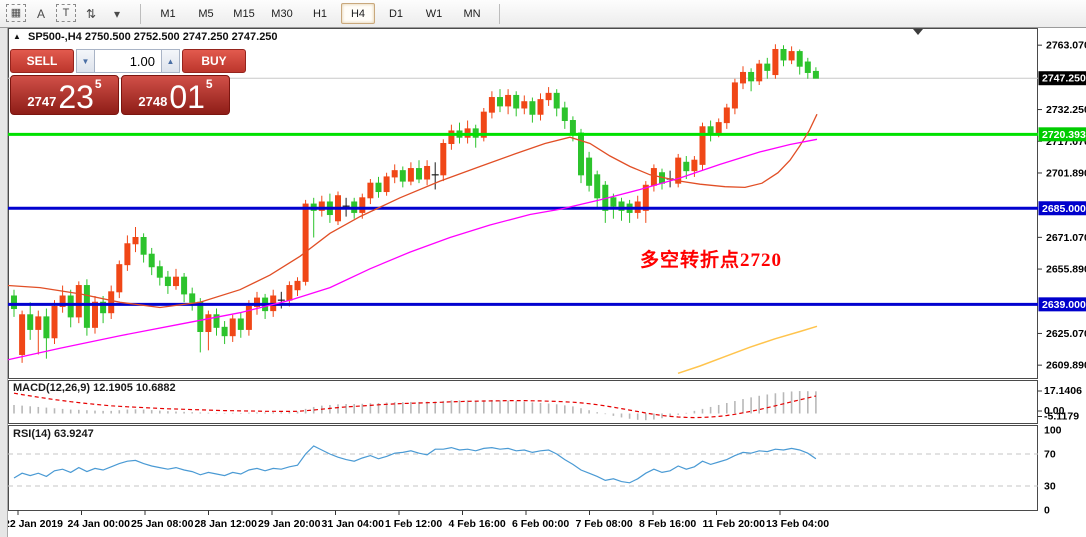  I want to click on price-badge-label: 2720.393, so click(1064, 135).